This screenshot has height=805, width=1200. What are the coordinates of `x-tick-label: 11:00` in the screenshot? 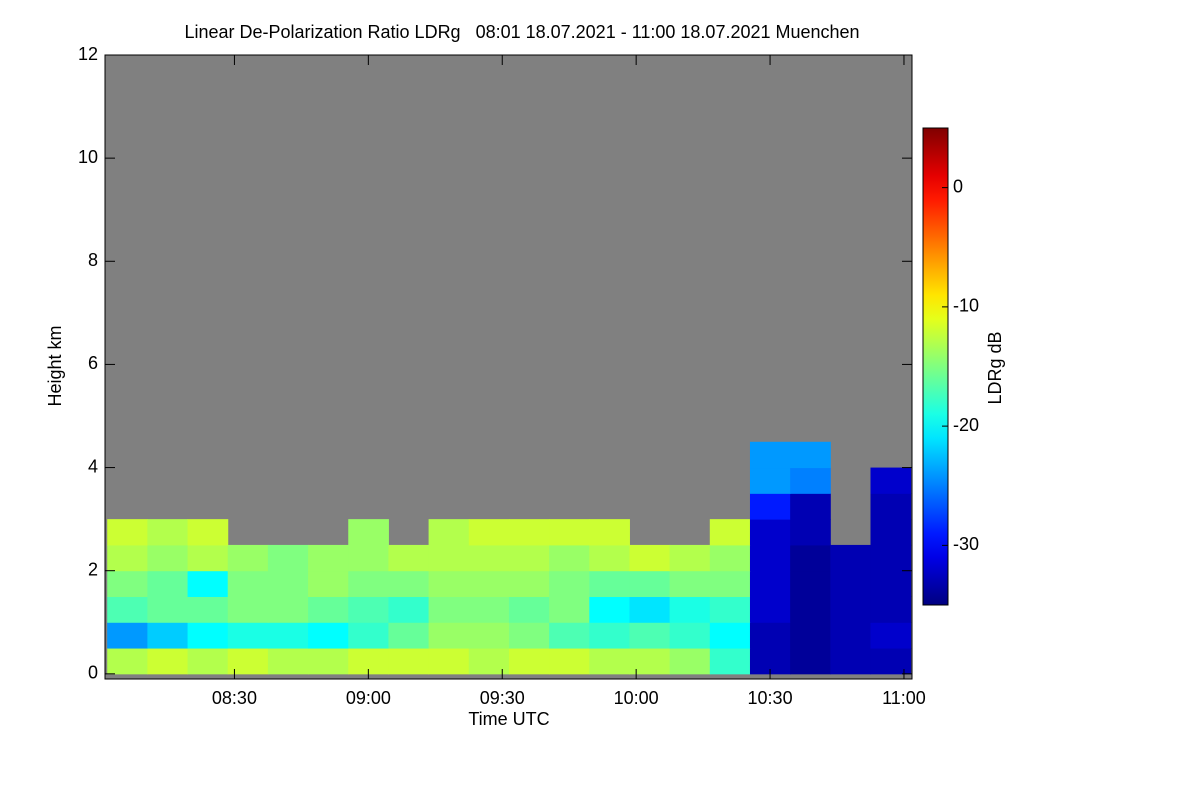 It's located at (904, 698).